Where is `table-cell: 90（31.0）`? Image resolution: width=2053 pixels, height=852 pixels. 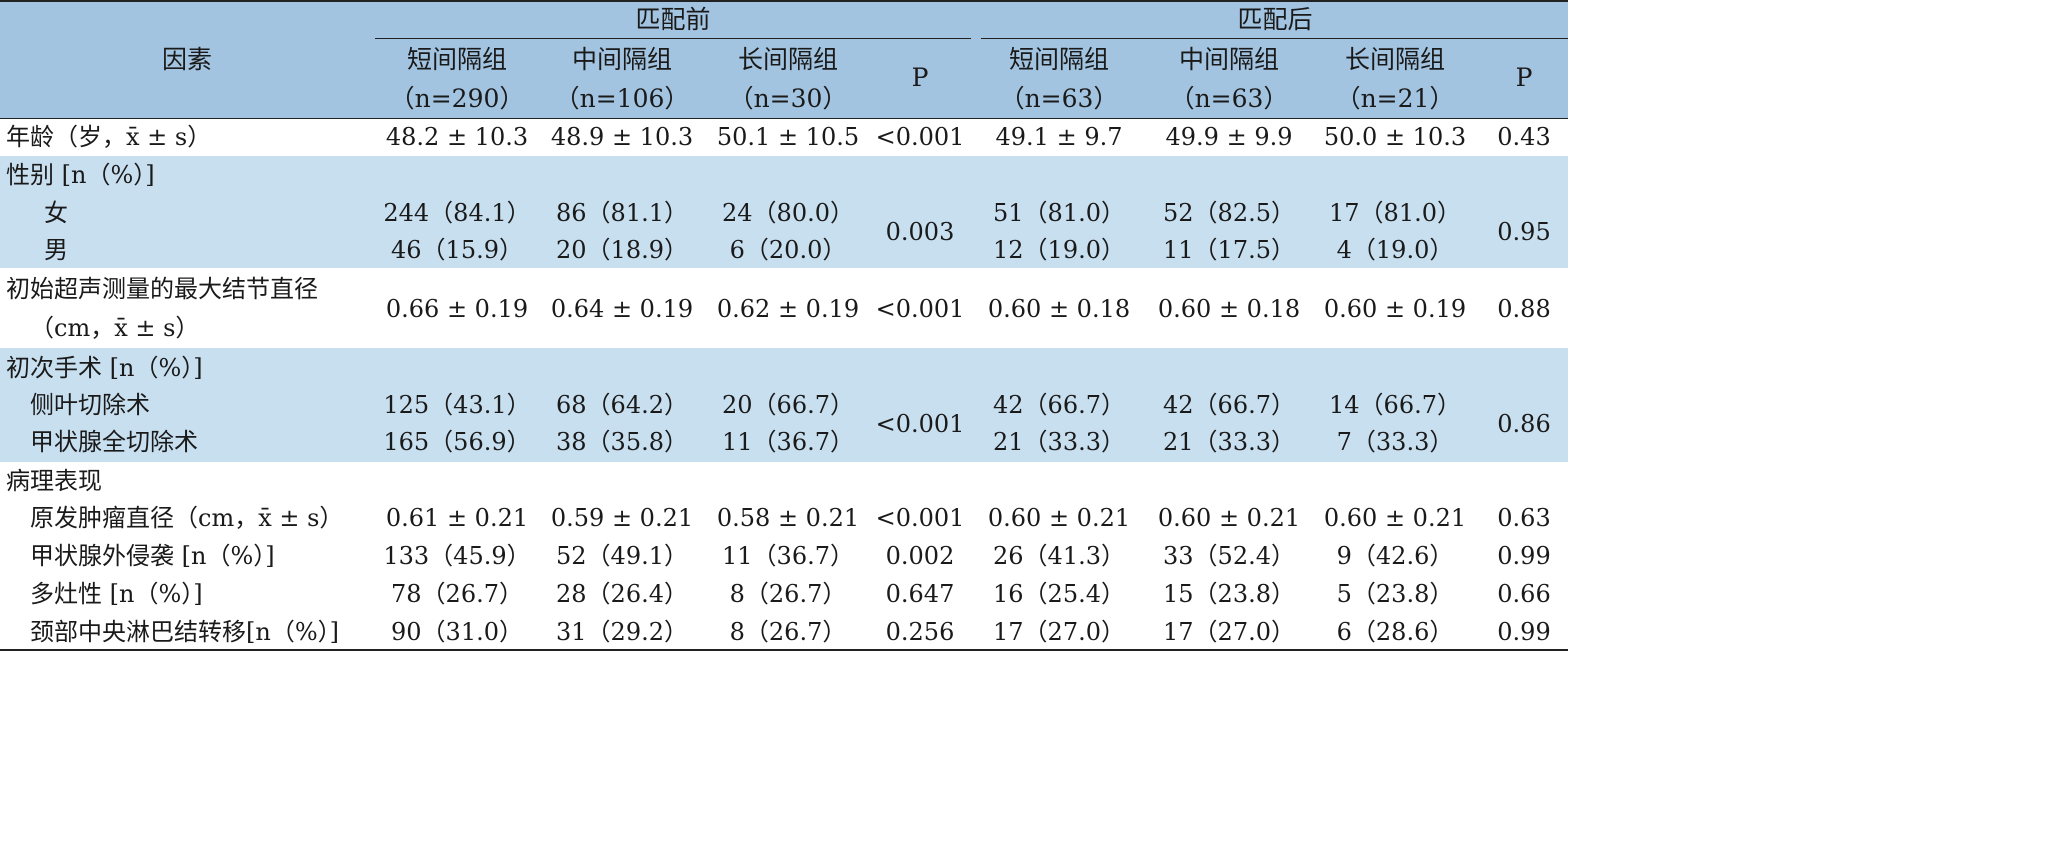 table-cell: 90（31.0） is located at coordinates (457, 632).